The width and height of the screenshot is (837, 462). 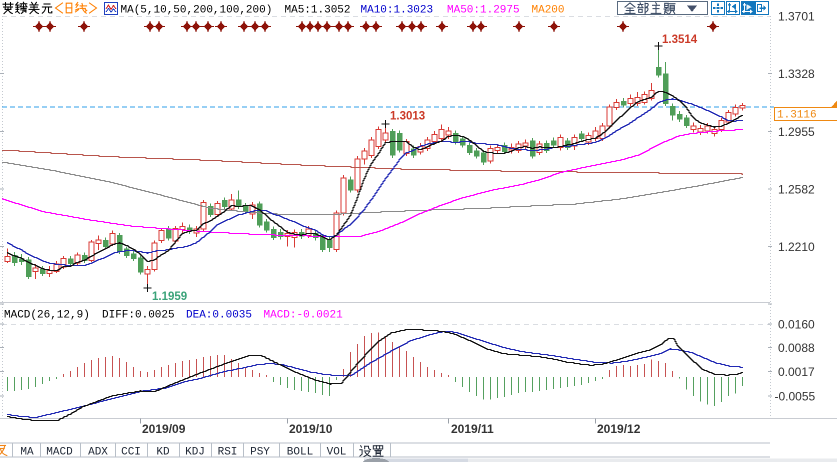 What do you see at coordinates (164, 429) in the screenshot?
I see `svg-text: 2019/09` at bounding box center [164, 429].